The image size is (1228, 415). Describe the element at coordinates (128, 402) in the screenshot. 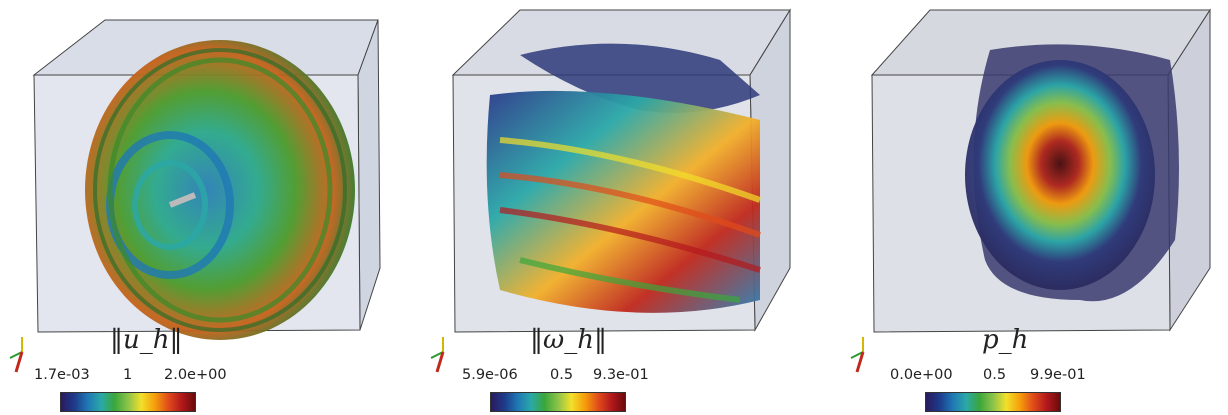

I see `velocity-colorbar` at that location.